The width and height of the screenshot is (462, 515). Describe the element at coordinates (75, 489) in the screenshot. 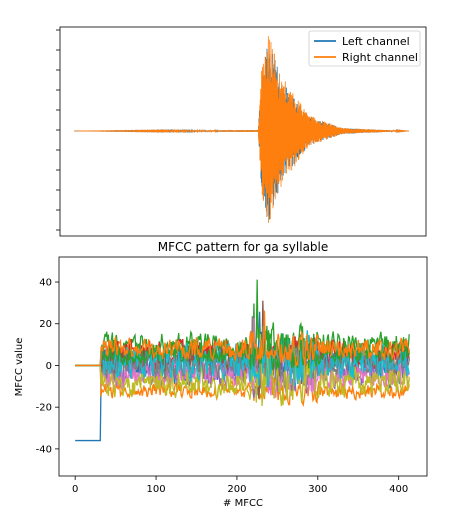

I see `mfcc-x-tick-label: 0` at that location.